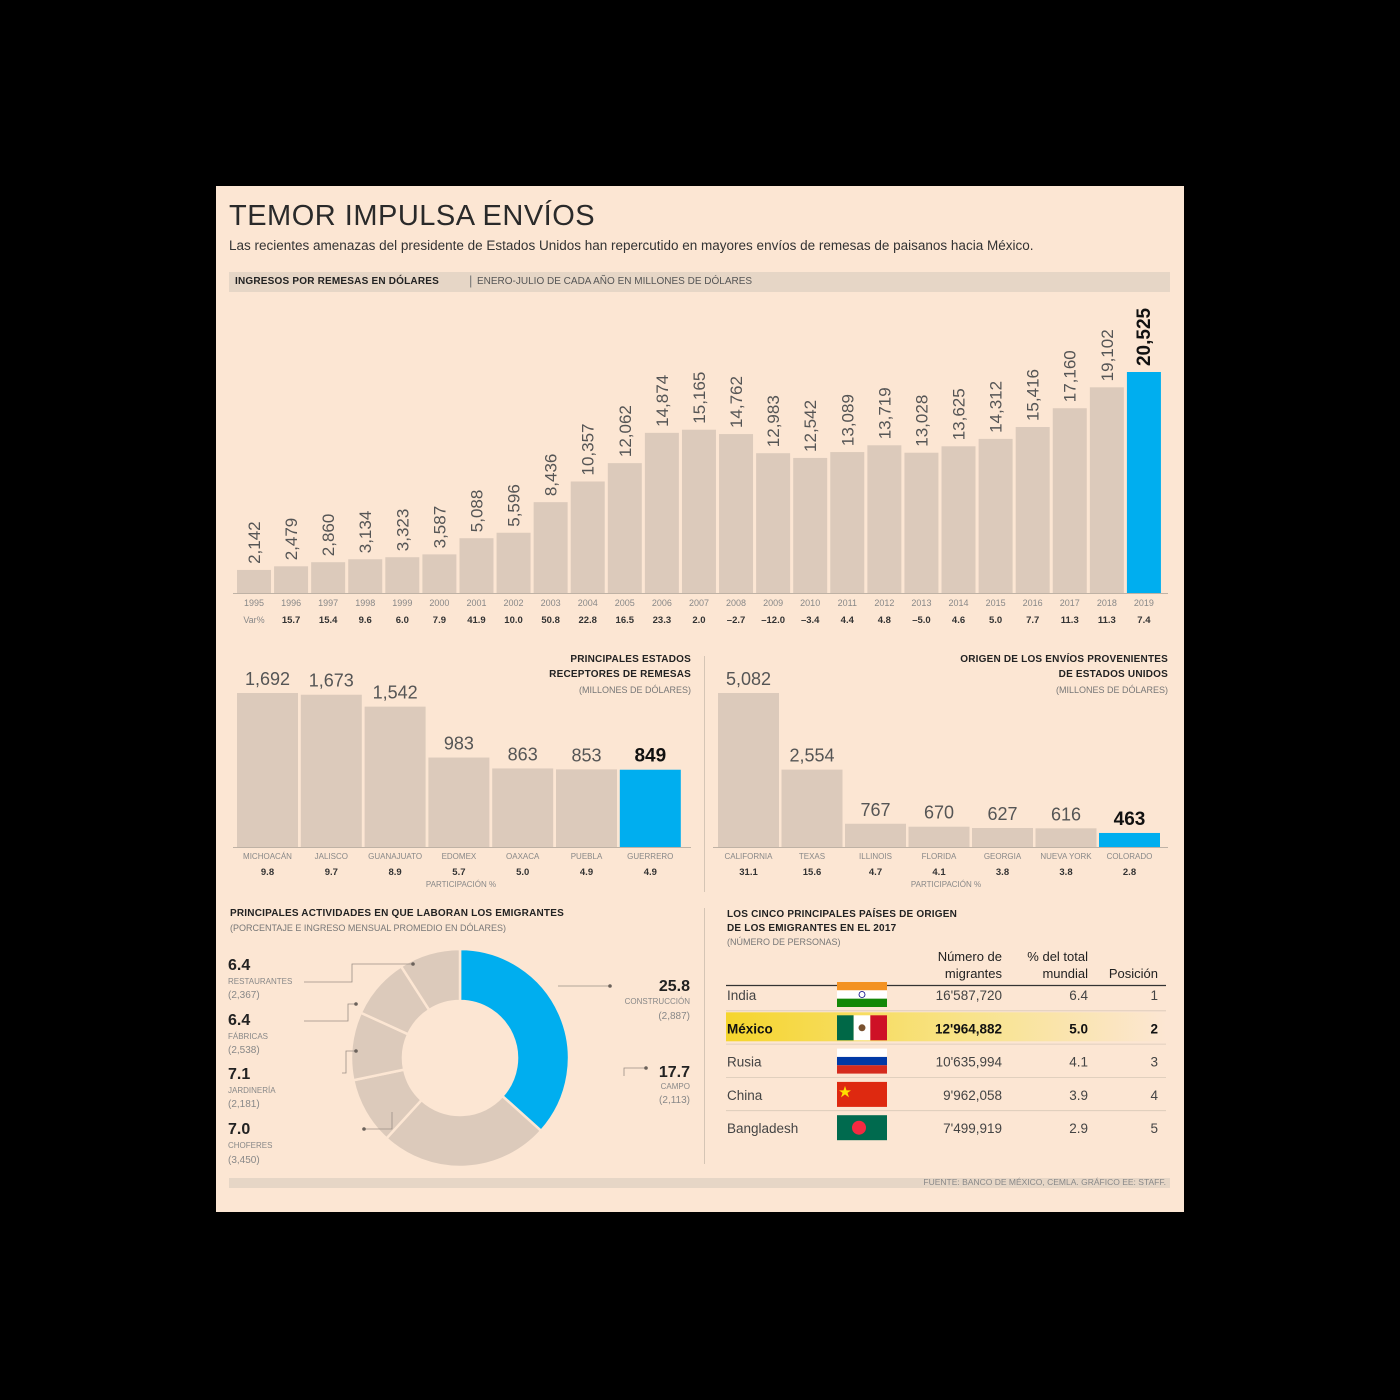 Image resolution: width=1400 pixels, height=1400 pixels. I want to click on value-label-2018: 19,102, so click(1107, 355).